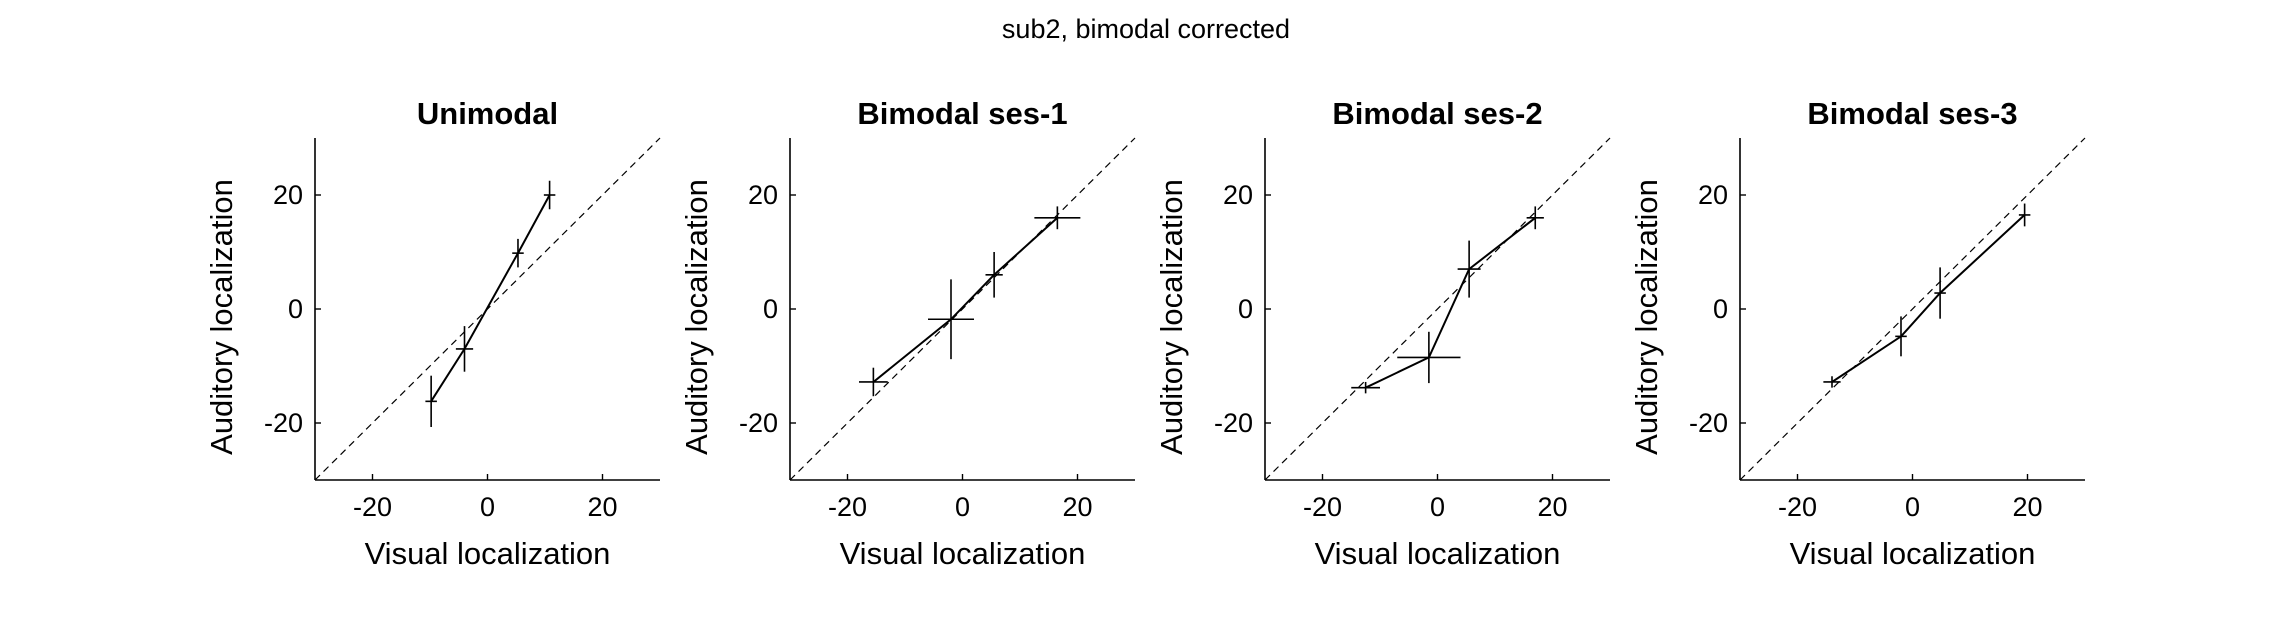 The width and height of the screenshot is (2292, 625). Describe the element at coordinates (1912, 113) in the screenshot. I see `panel-title: Bimodal ses-3` at that location.